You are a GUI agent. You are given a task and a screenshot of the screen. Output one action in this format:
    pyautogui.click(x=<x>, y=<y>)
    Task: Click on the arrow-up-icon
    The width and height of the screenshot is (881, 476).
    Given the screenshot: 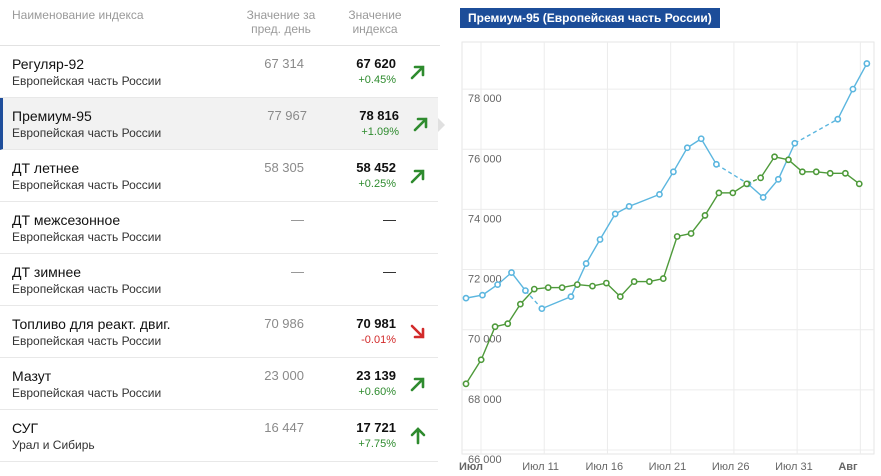 What is the action you would take?
    pyautogui.click(x=418, y=436)
    